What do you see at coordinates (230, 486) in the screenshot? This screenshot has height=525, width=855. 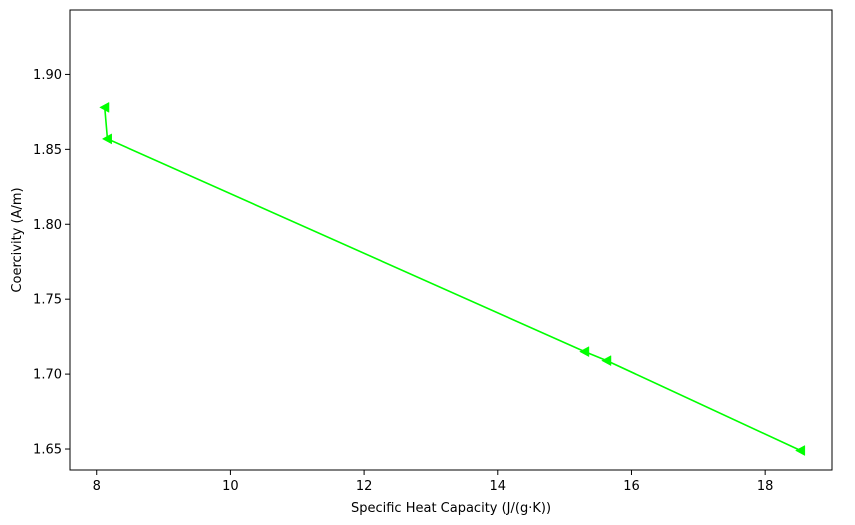 I see `x-tick-label: 10` at bounding box center [230, 486].